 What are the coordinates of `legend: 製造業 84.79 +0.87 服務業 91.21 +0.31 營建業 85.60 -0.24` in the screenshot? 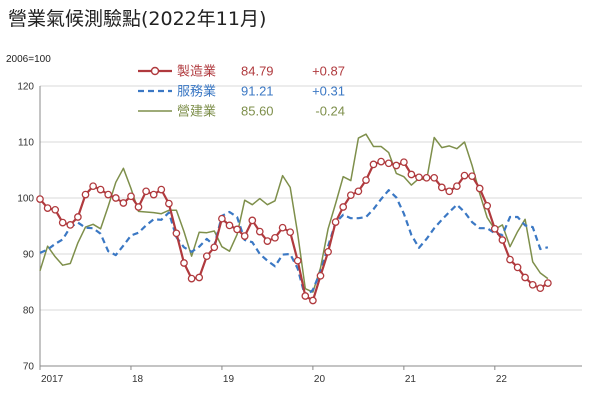 It's located at (241, 92).